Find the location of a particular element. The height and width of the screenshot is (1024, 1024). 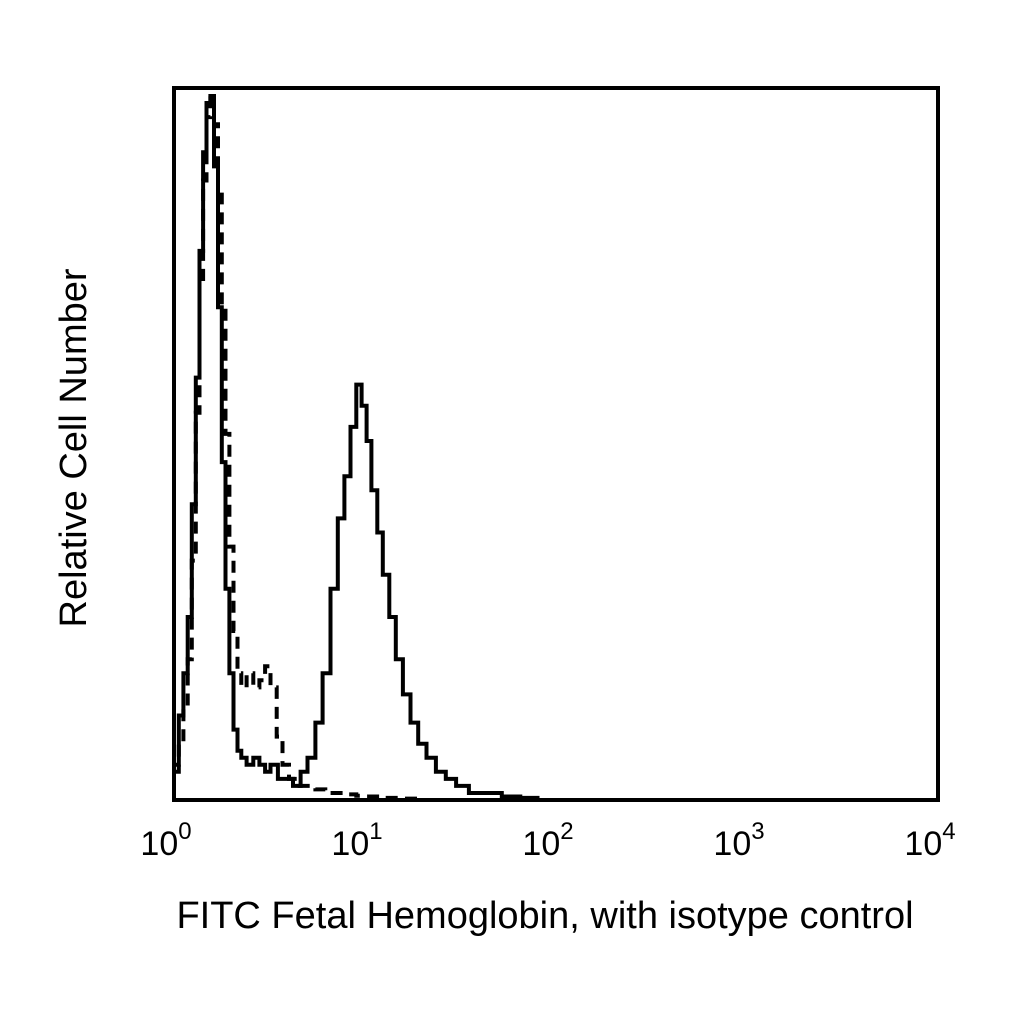

x-tick-label: 10⁴ is located at coordinates (929, 840).